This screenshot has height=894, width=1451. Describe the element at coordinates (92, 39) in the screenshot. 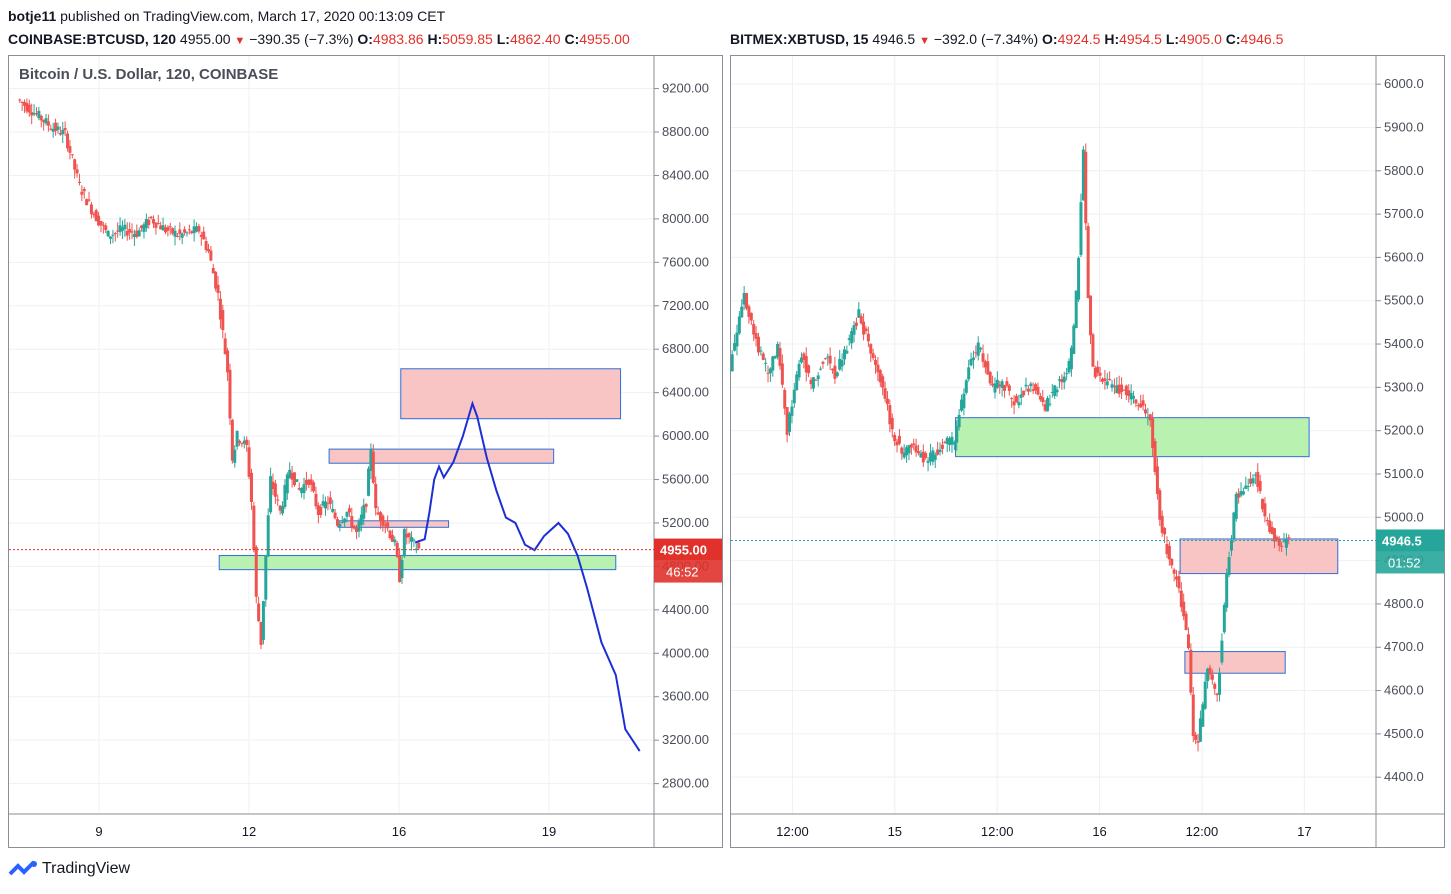

I see `left-ticker: COINBASE:BTCUSD, 120` at that location.